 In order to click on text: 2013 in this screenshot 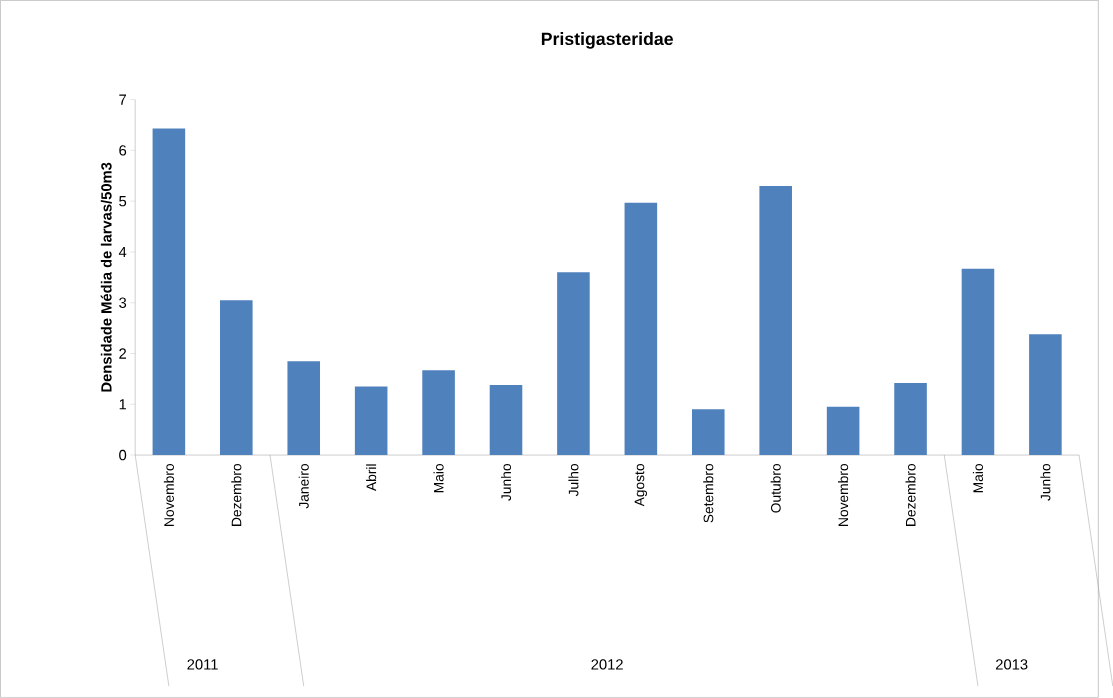, I will do `click(1012, 664)`.